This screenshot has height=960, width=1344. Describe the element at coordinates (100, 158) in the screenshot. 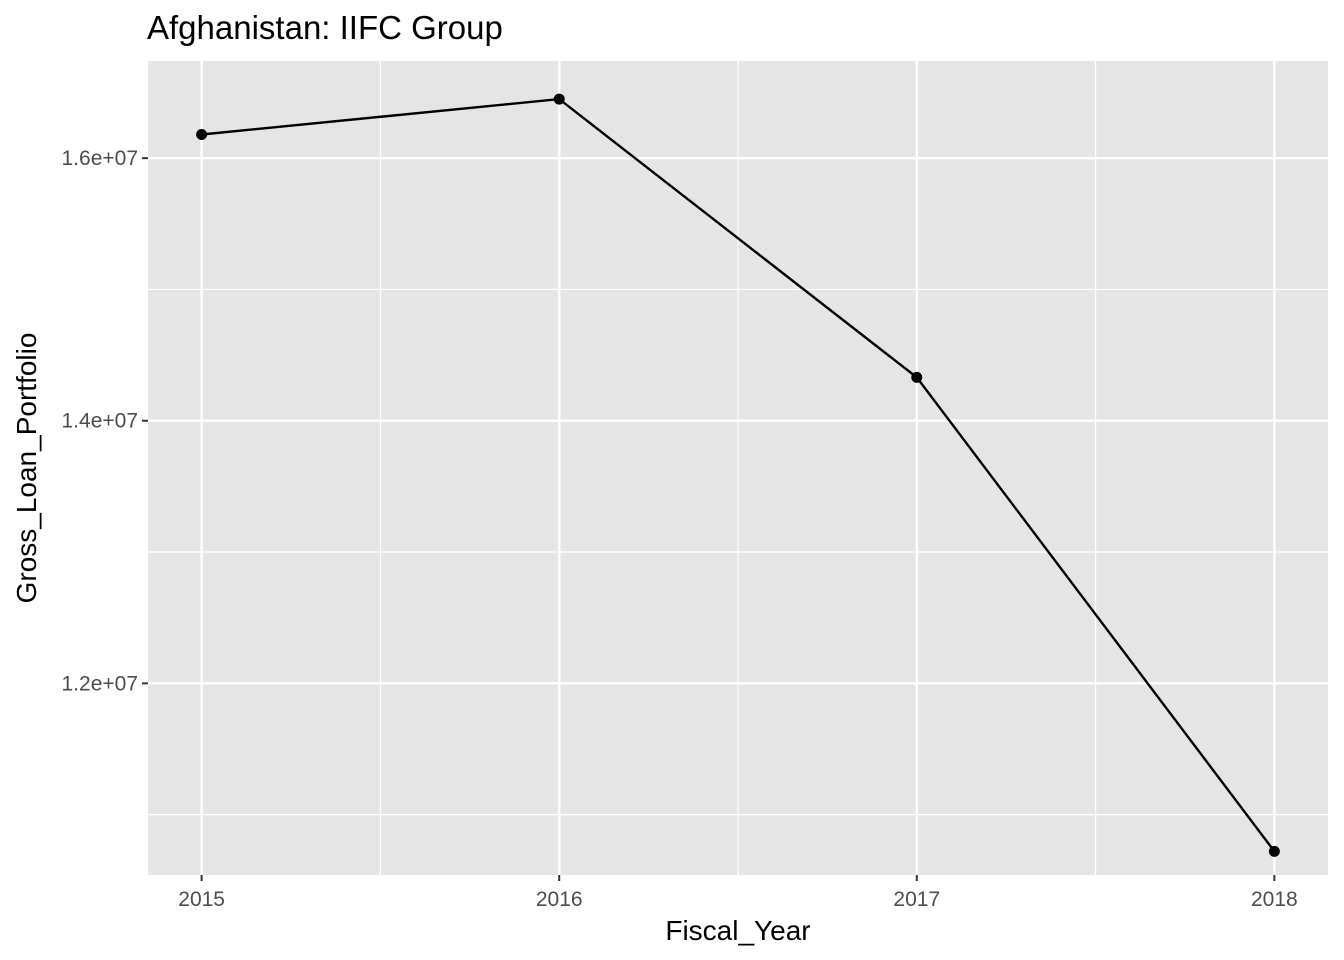

I see `y-tick-label: 1.6e+07` at that location.